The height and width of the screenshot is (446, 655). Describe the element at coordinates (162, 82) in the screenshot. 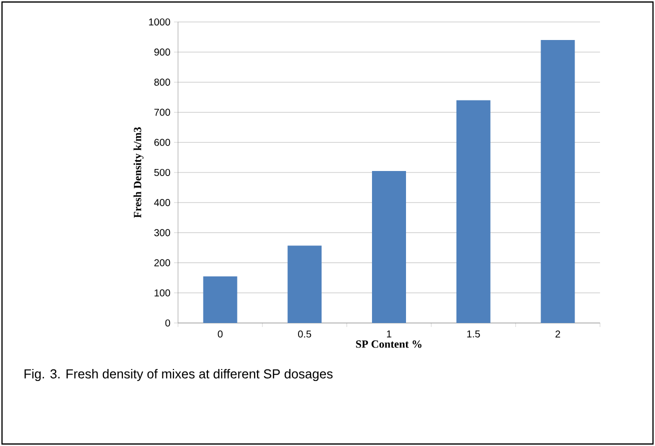

I see `y-tick-label: 800` at that location.